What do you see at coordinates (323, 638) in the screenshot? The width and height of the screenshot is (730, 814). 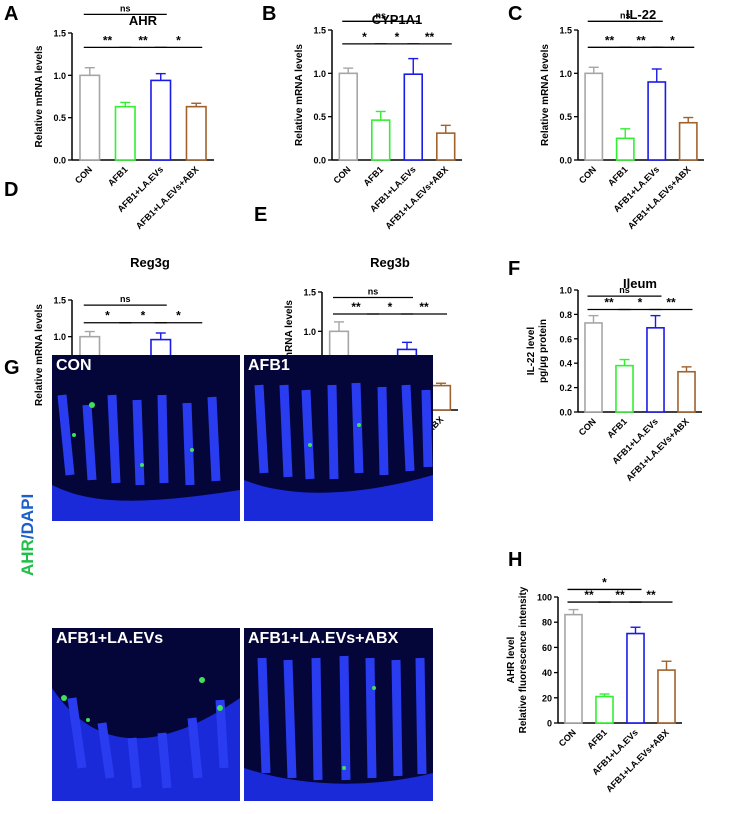 I see `micrograph-label-afb1-la-evs-abx: AFB1+LA.EVs+ABX` at bounding box center [323, 638].